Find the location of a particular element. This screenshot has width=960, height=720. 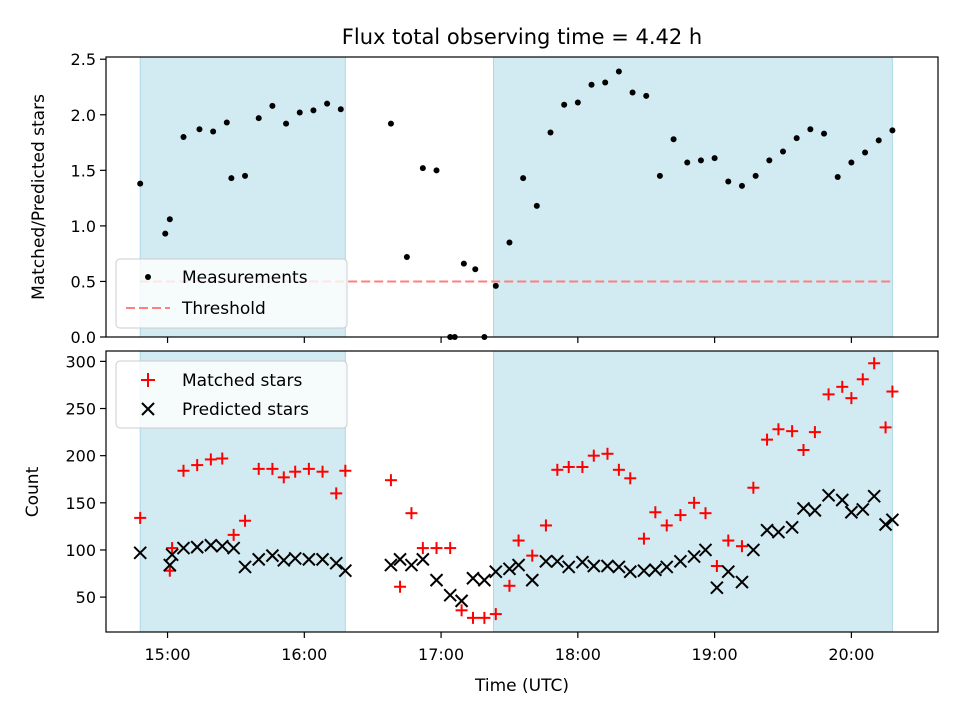

y-tick-label: 100 is located at coordinates (80, 550).